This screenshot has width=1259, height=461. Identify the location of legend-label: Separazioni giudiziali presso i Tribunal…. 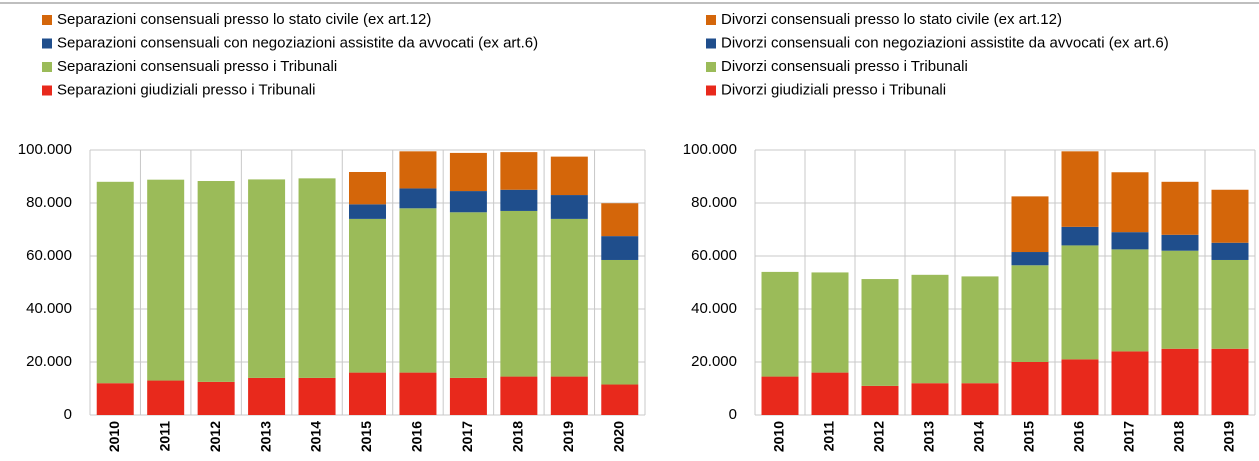
(186, 89).